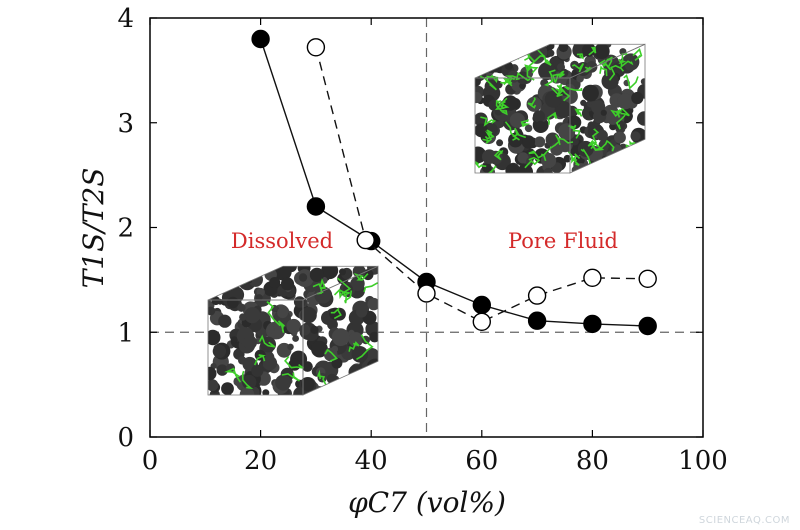 The image size is (800, 530). Describe the element at coordinates (744, 520) in the screenshot. I see `watermark: SCIENCEAQ.COM` at that location.